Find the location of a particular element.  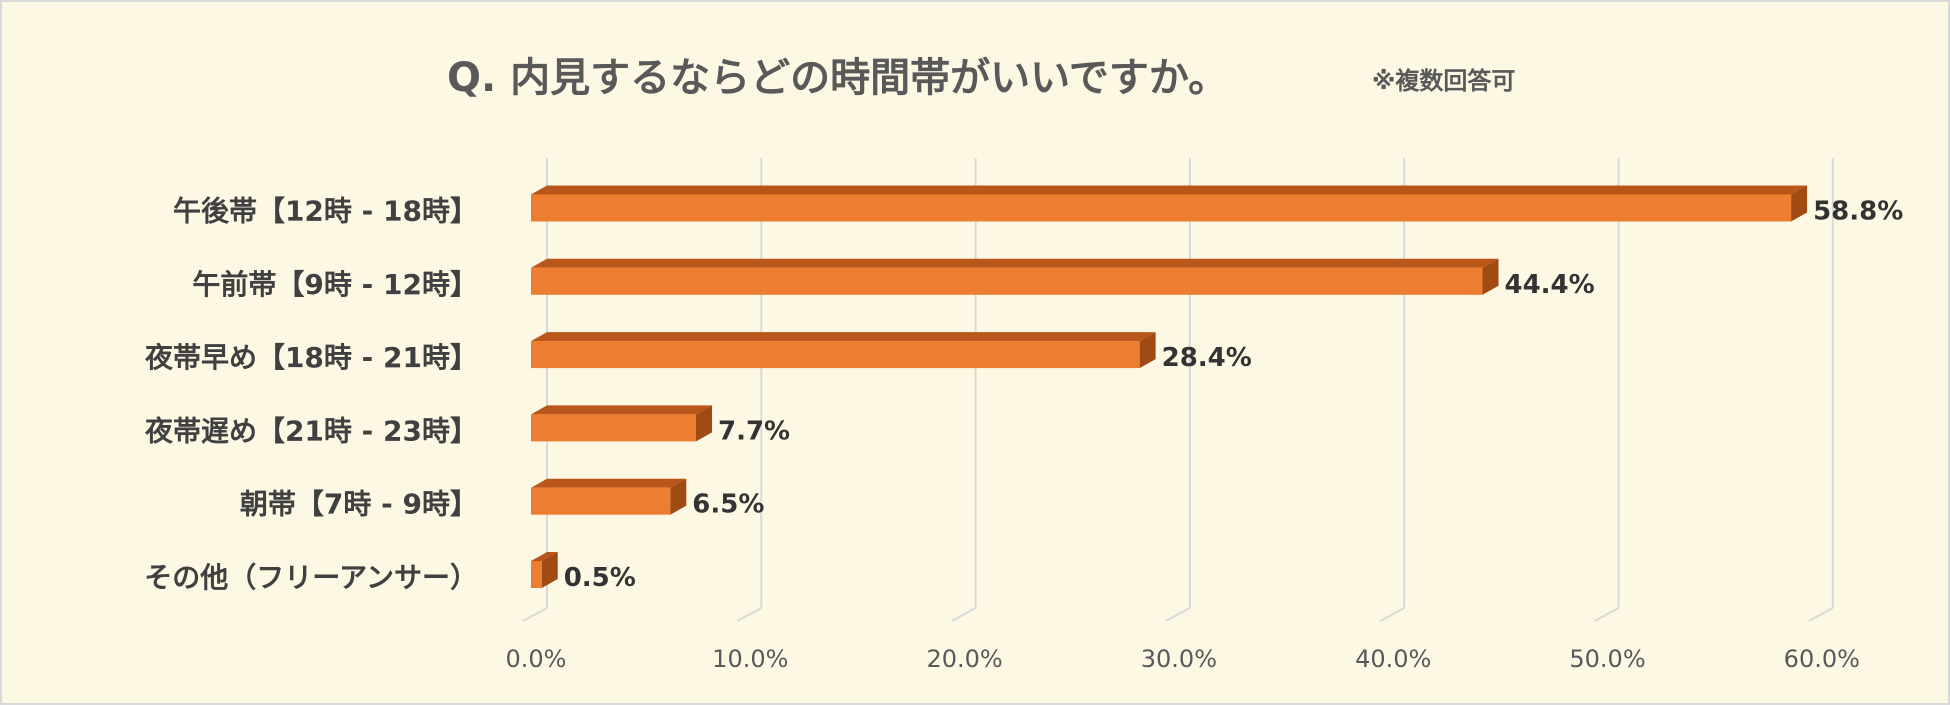

data-label: 58.8% is located at coordinates (1858, 212).